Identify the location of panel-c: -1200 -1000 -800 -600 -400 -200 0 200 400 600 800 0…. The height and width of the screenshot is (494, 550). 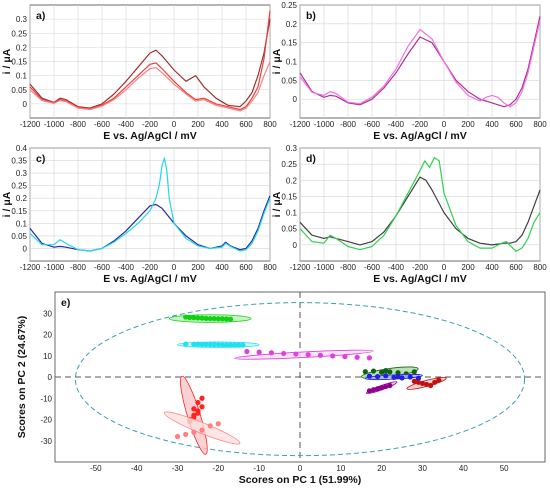
(139, 214).